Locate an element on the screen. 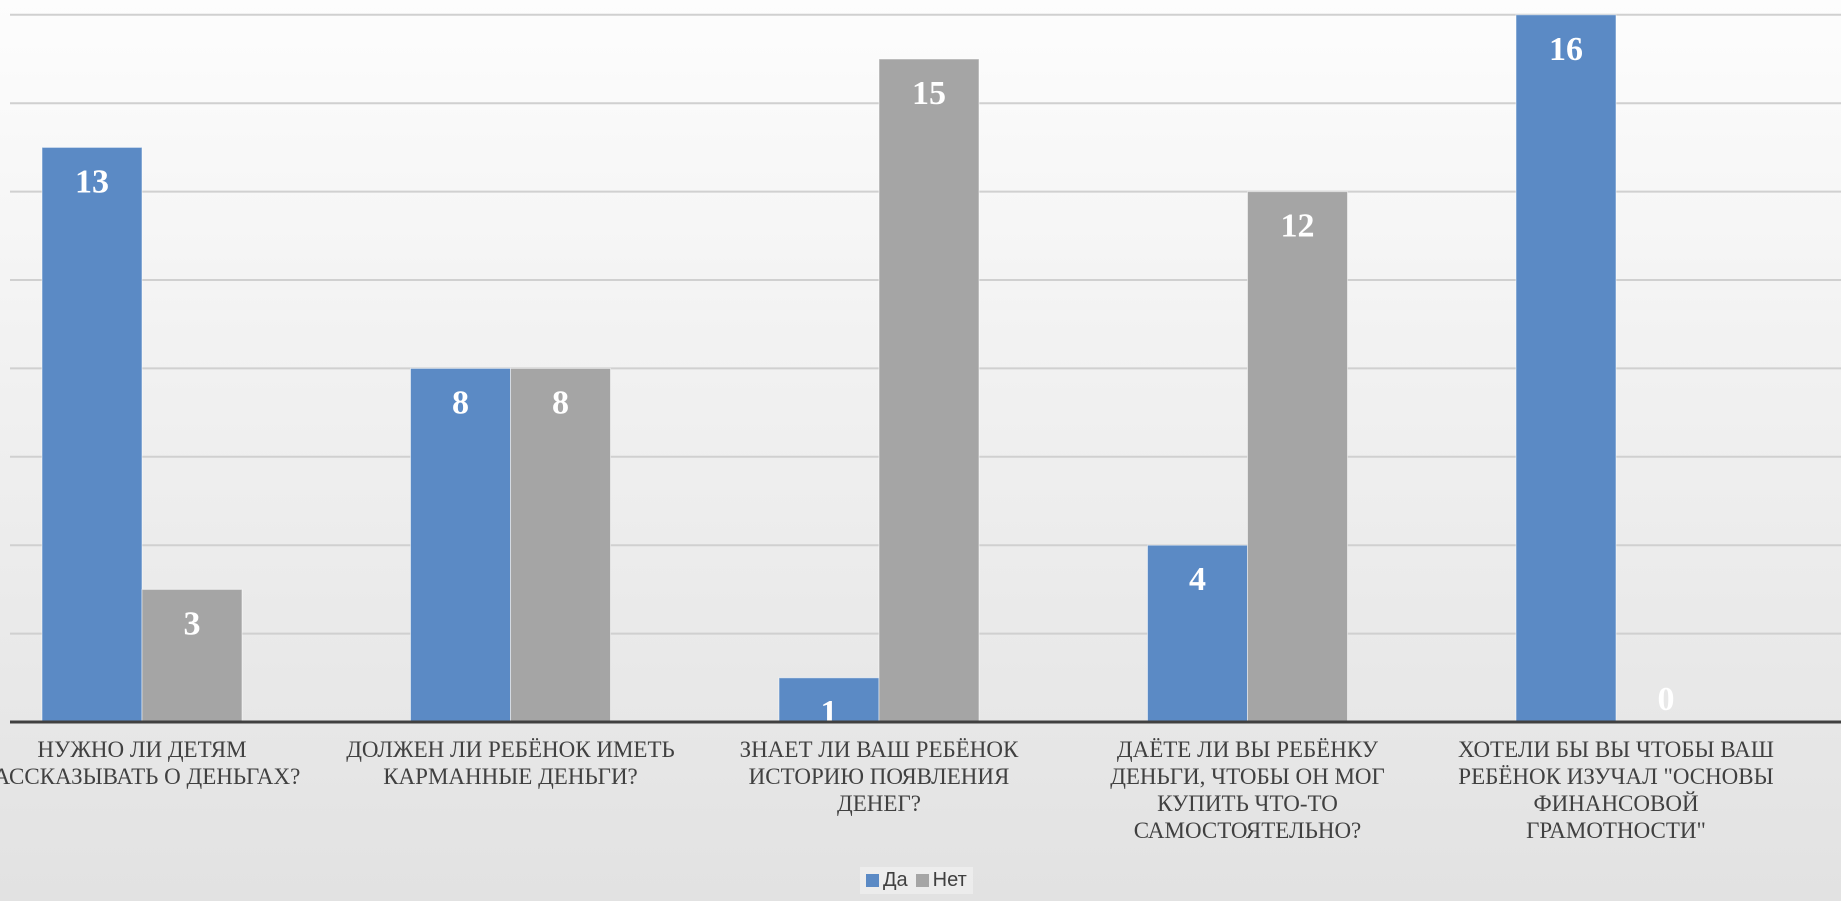 This screenshot has width=1841, height=901. legend: Да Нет is located at coordinates (916, 880).